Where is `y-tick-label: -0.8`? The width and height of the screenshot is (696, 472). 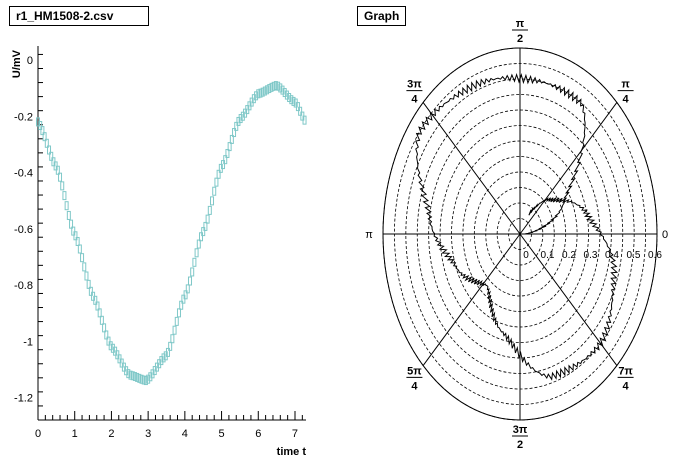 y-tick-label: -0.8 is located at coordinates (23, 286).